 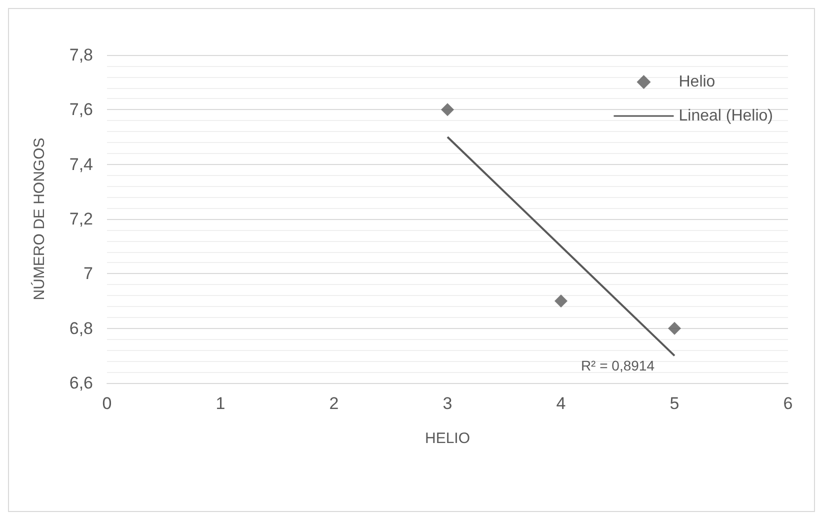 I want to click on annotation: R² = 0,8914, so click(x=617, y=366).